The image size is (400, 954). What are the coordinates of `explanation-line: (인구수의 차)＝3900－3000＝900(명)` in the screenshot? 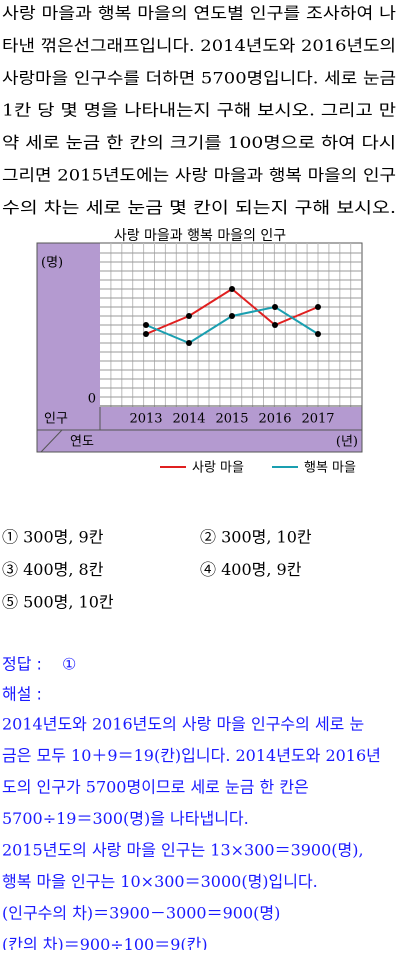 It's located at (141, 913).